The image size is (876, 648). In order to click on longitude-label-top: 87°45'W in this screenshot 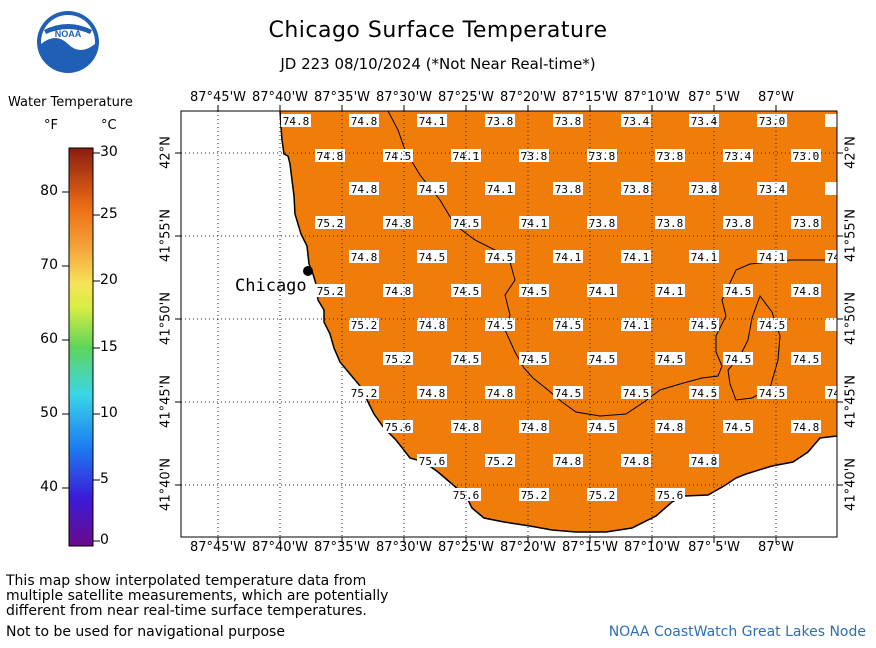, I will do `click(217, 97)`.